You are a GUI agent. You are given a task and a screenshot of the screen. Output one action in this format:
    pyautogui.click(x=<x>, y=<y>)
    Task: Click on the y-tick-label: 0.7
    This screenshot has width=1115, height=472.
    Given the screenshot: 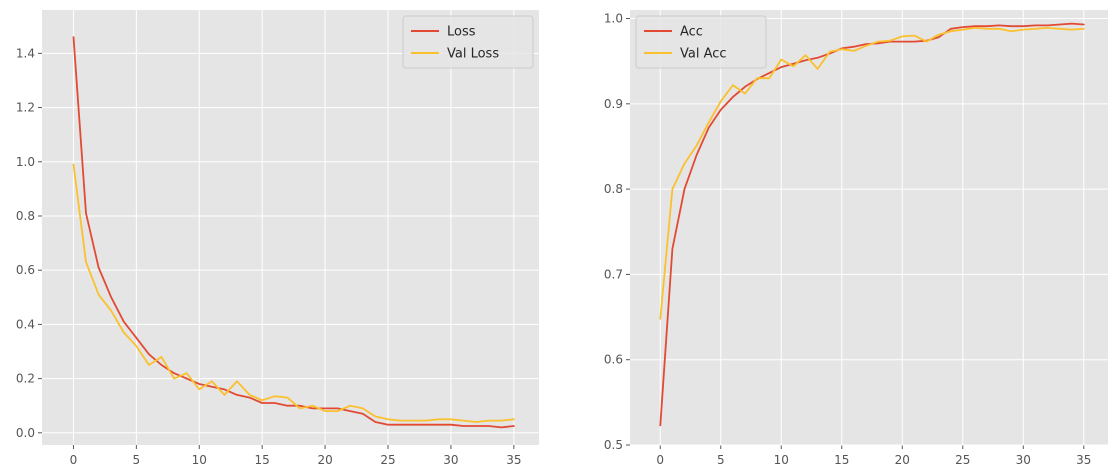 What is the action you would take?
    pyautogui.click(x=613, y=274)
    